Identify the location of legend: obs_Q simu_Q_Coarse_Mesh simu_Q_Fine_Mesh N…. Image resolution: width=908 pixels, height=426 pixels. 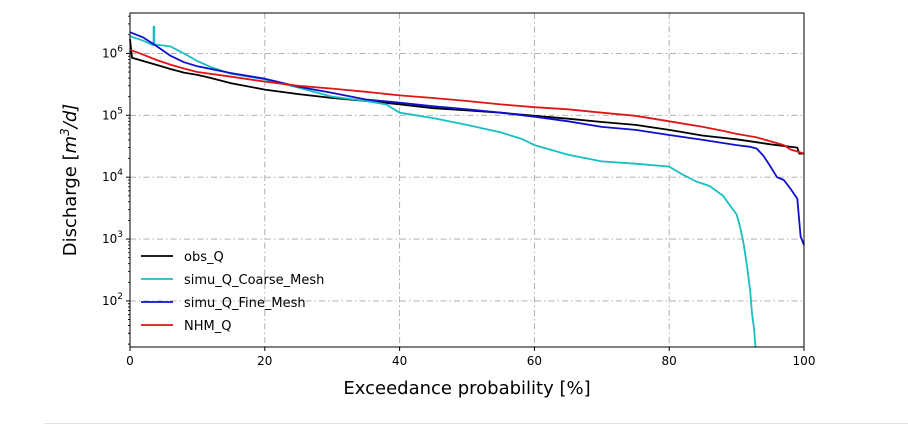
(232, 292).